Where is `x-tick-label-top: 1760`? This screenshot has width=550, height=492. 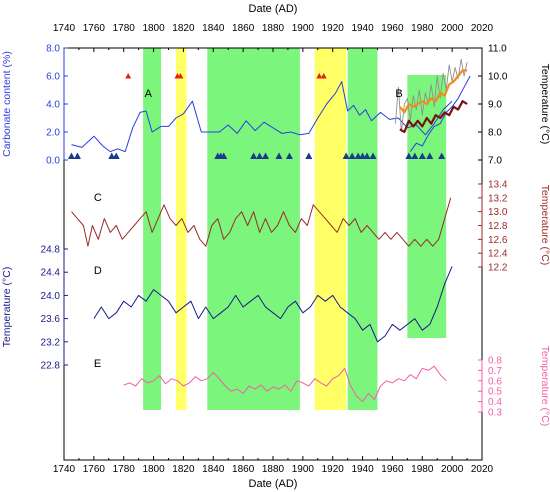
x-tick-label-top: 1760 is located at coordinates (94, 28).